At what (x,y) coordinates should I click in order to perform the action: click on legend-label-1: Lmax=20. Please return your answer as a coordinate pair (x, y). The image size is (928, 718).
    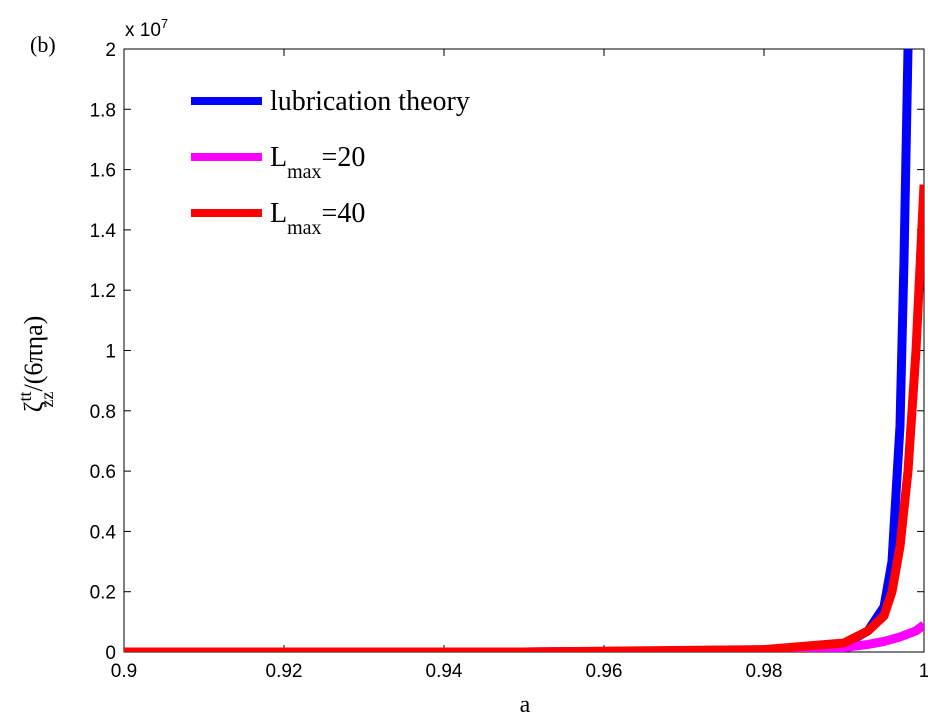
    Looking at the image, I should click on (317, 162).